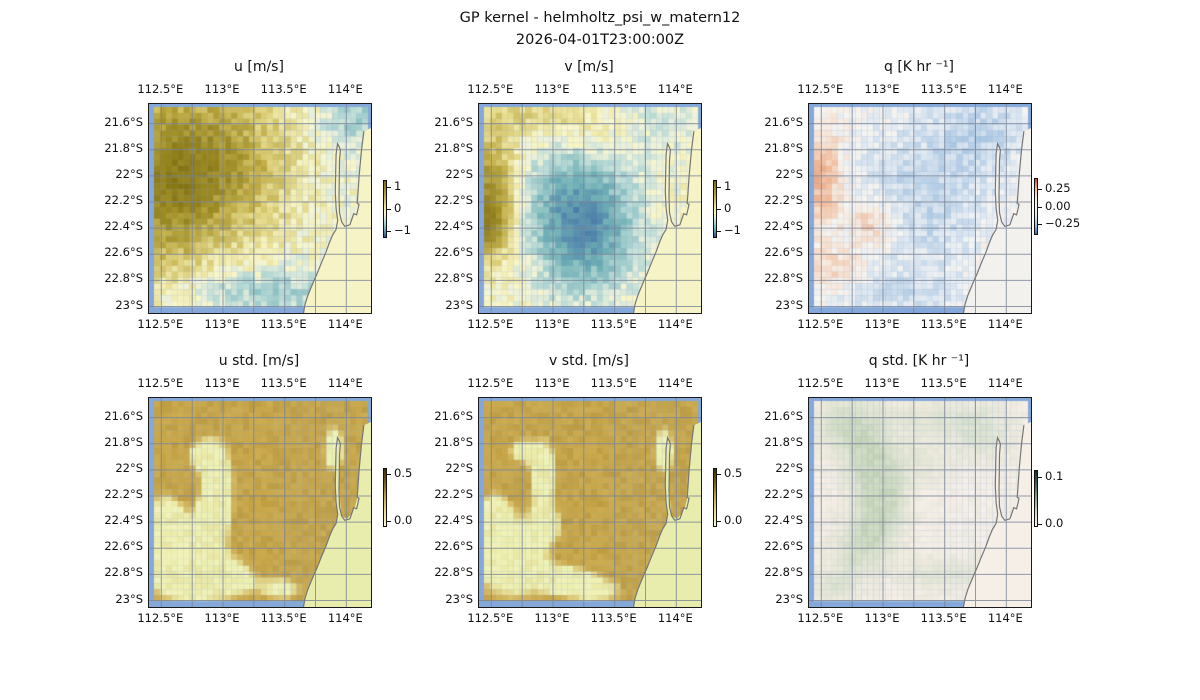  Describe the element at coordinates (403, 472) in the screenshot. I see `colorbar-tick-label: 0.5` at that location.